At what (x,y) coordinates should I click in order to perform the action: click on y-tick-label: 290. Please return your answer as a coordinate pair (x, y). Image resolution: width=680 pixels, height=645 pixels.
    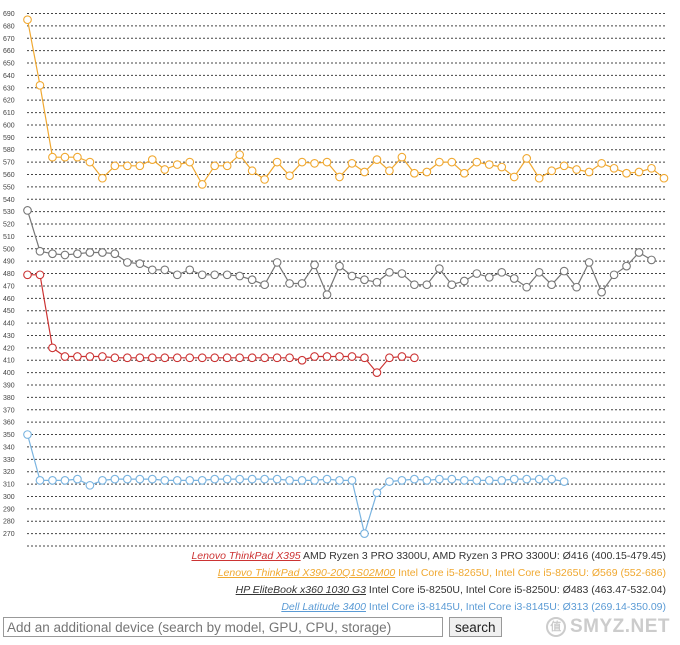
    Looking at the image, I should click on (9, 509).